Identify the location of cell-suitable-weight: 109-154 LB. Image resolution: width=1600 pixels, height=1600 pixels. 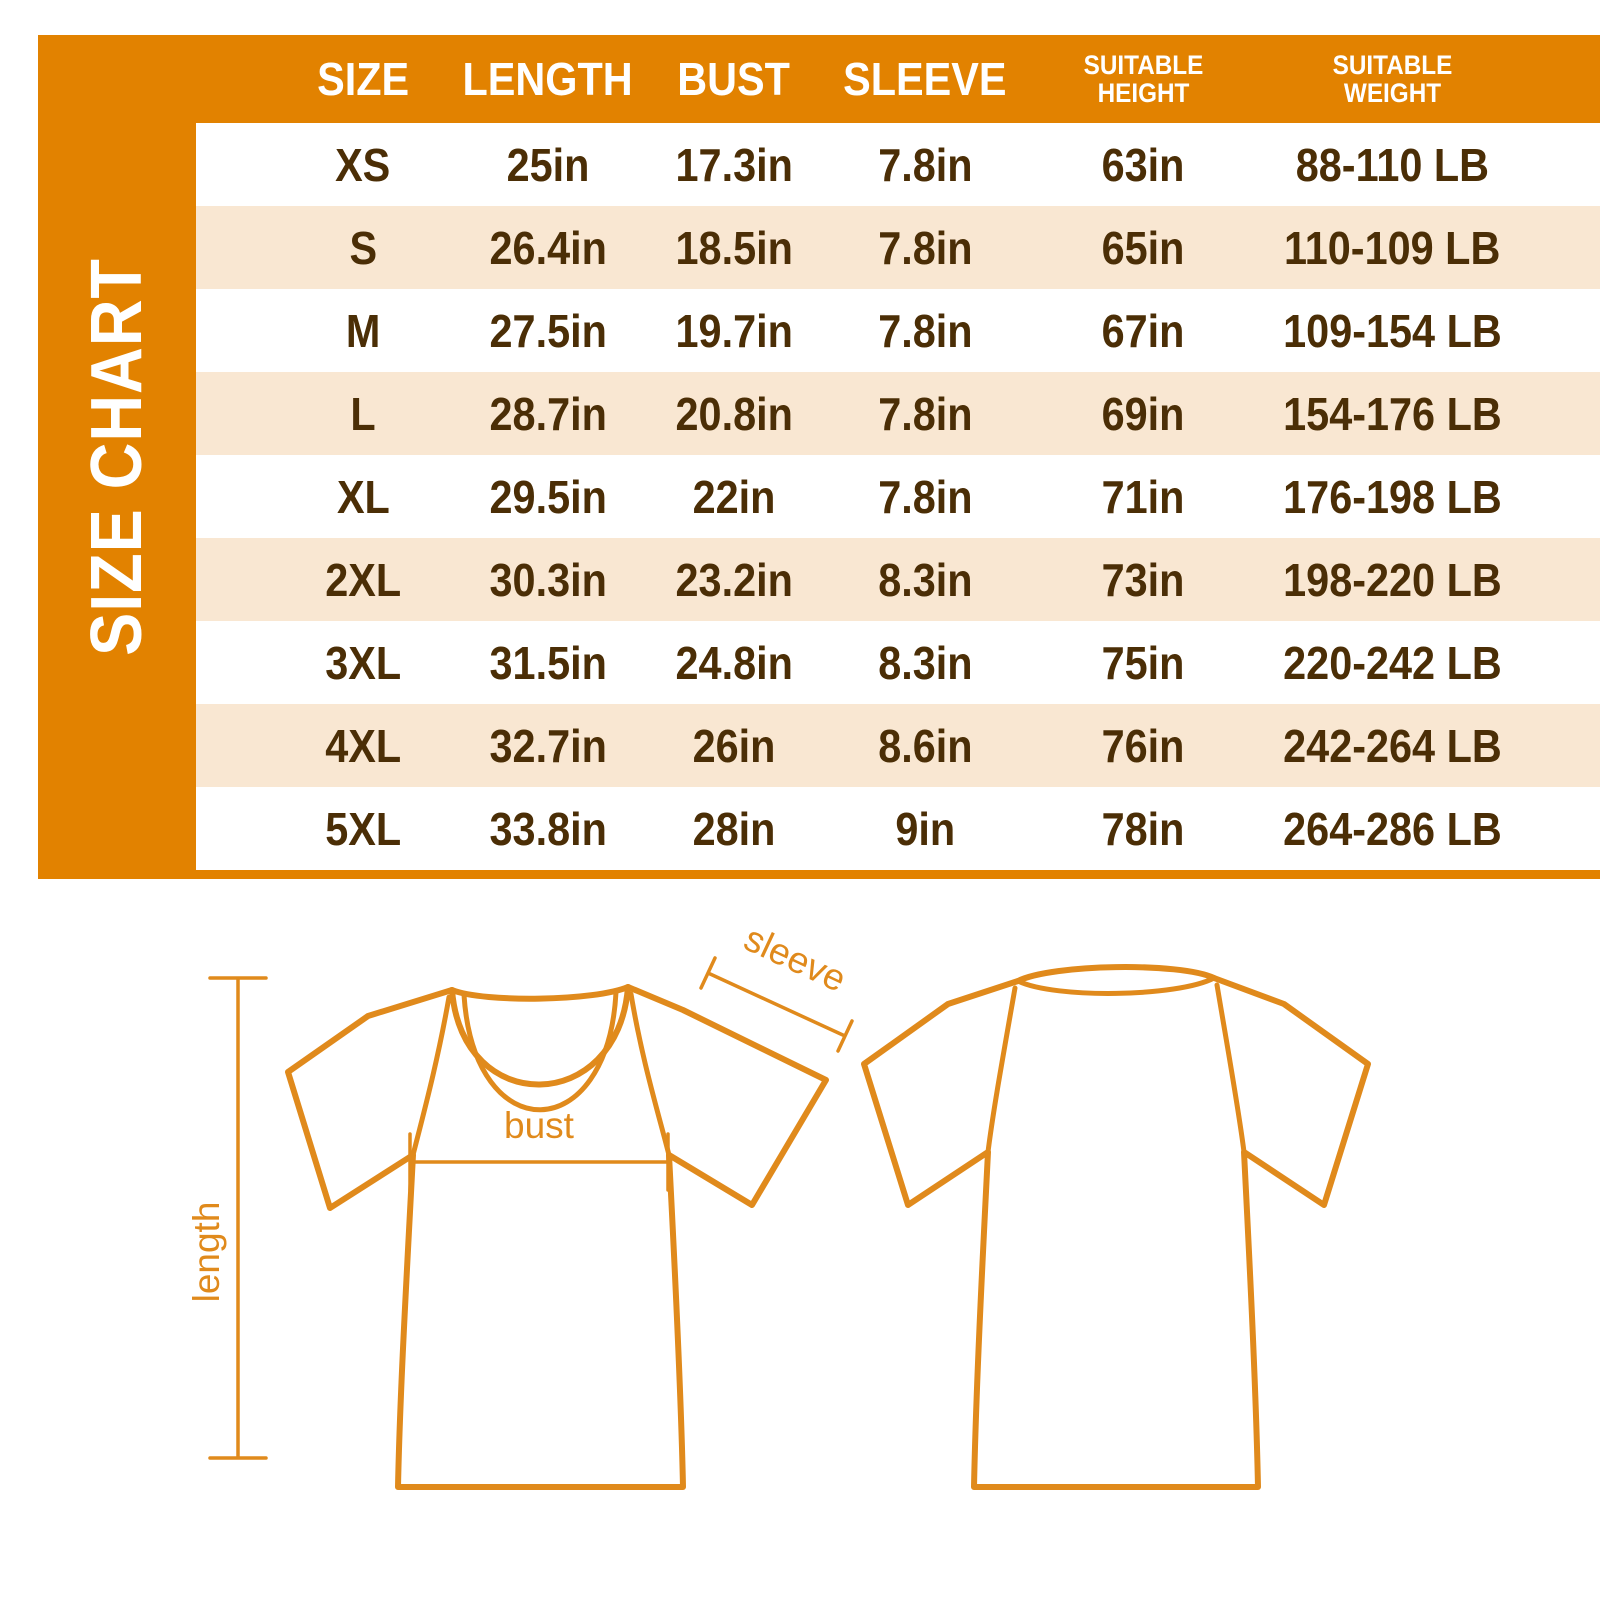
(1392, 330).